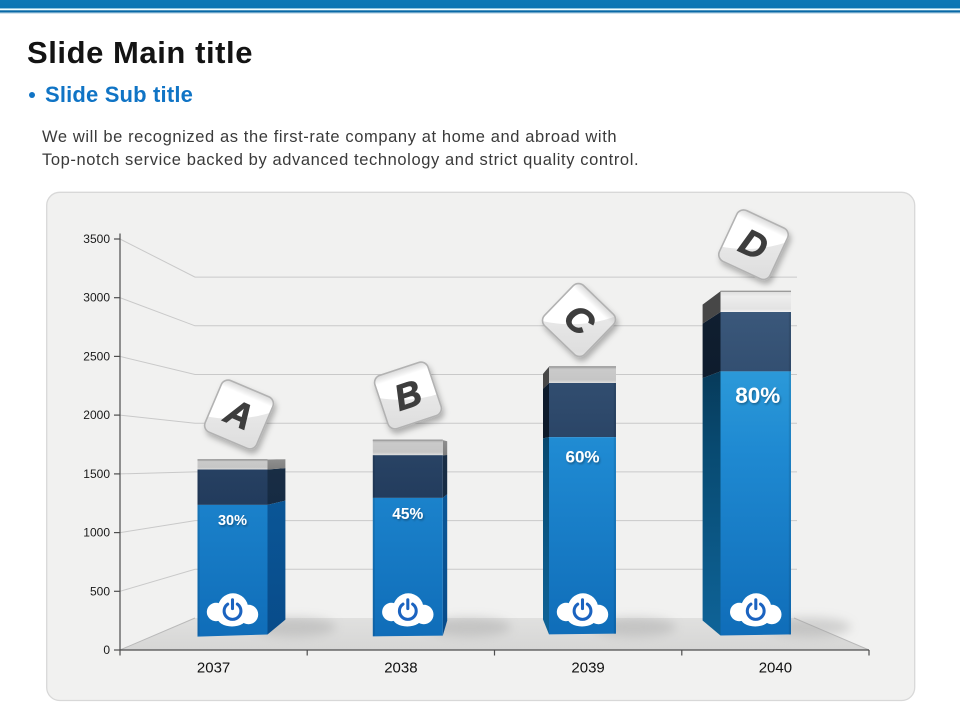 Image resolution: width=960 pixels, height=720 pixels. What do you see at coordinates (213, 668) in the screenshot?
I see `svg-text: 2037` at bounding box center [213, 668].